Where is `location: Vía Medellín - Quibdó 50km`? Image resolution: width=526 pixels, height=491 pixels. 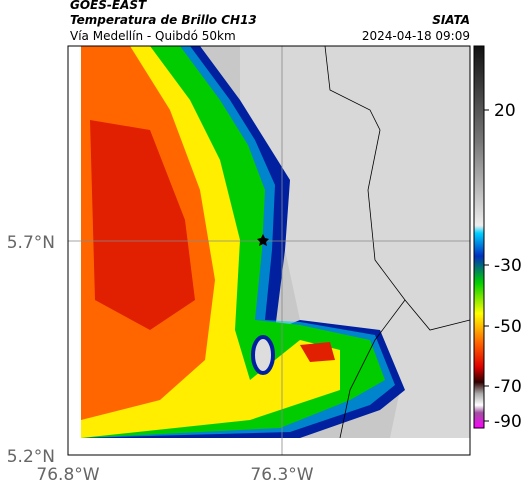 location: Vía Medellín - Quibdó 50km is located at coordinates (153, 36).